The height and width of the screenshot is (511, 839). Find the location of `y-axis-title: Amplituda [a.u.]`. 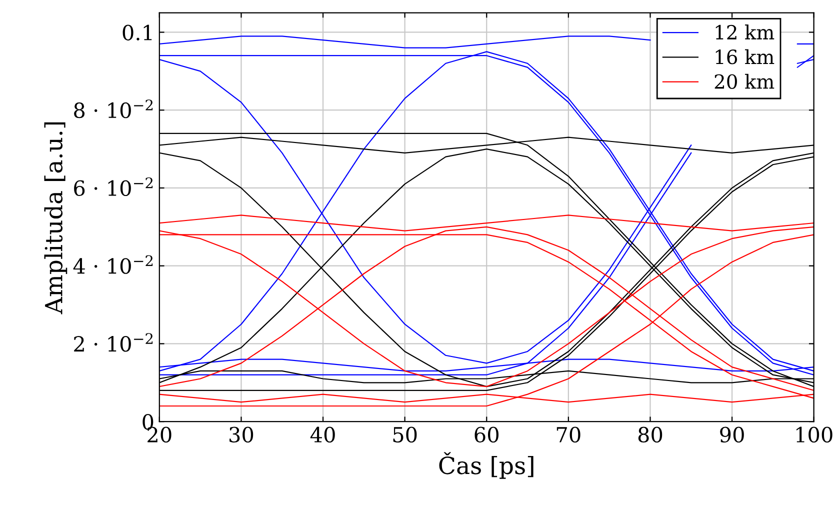

y-axis-title: Amplituda [a.u.] is located at coordinates (56, 218).